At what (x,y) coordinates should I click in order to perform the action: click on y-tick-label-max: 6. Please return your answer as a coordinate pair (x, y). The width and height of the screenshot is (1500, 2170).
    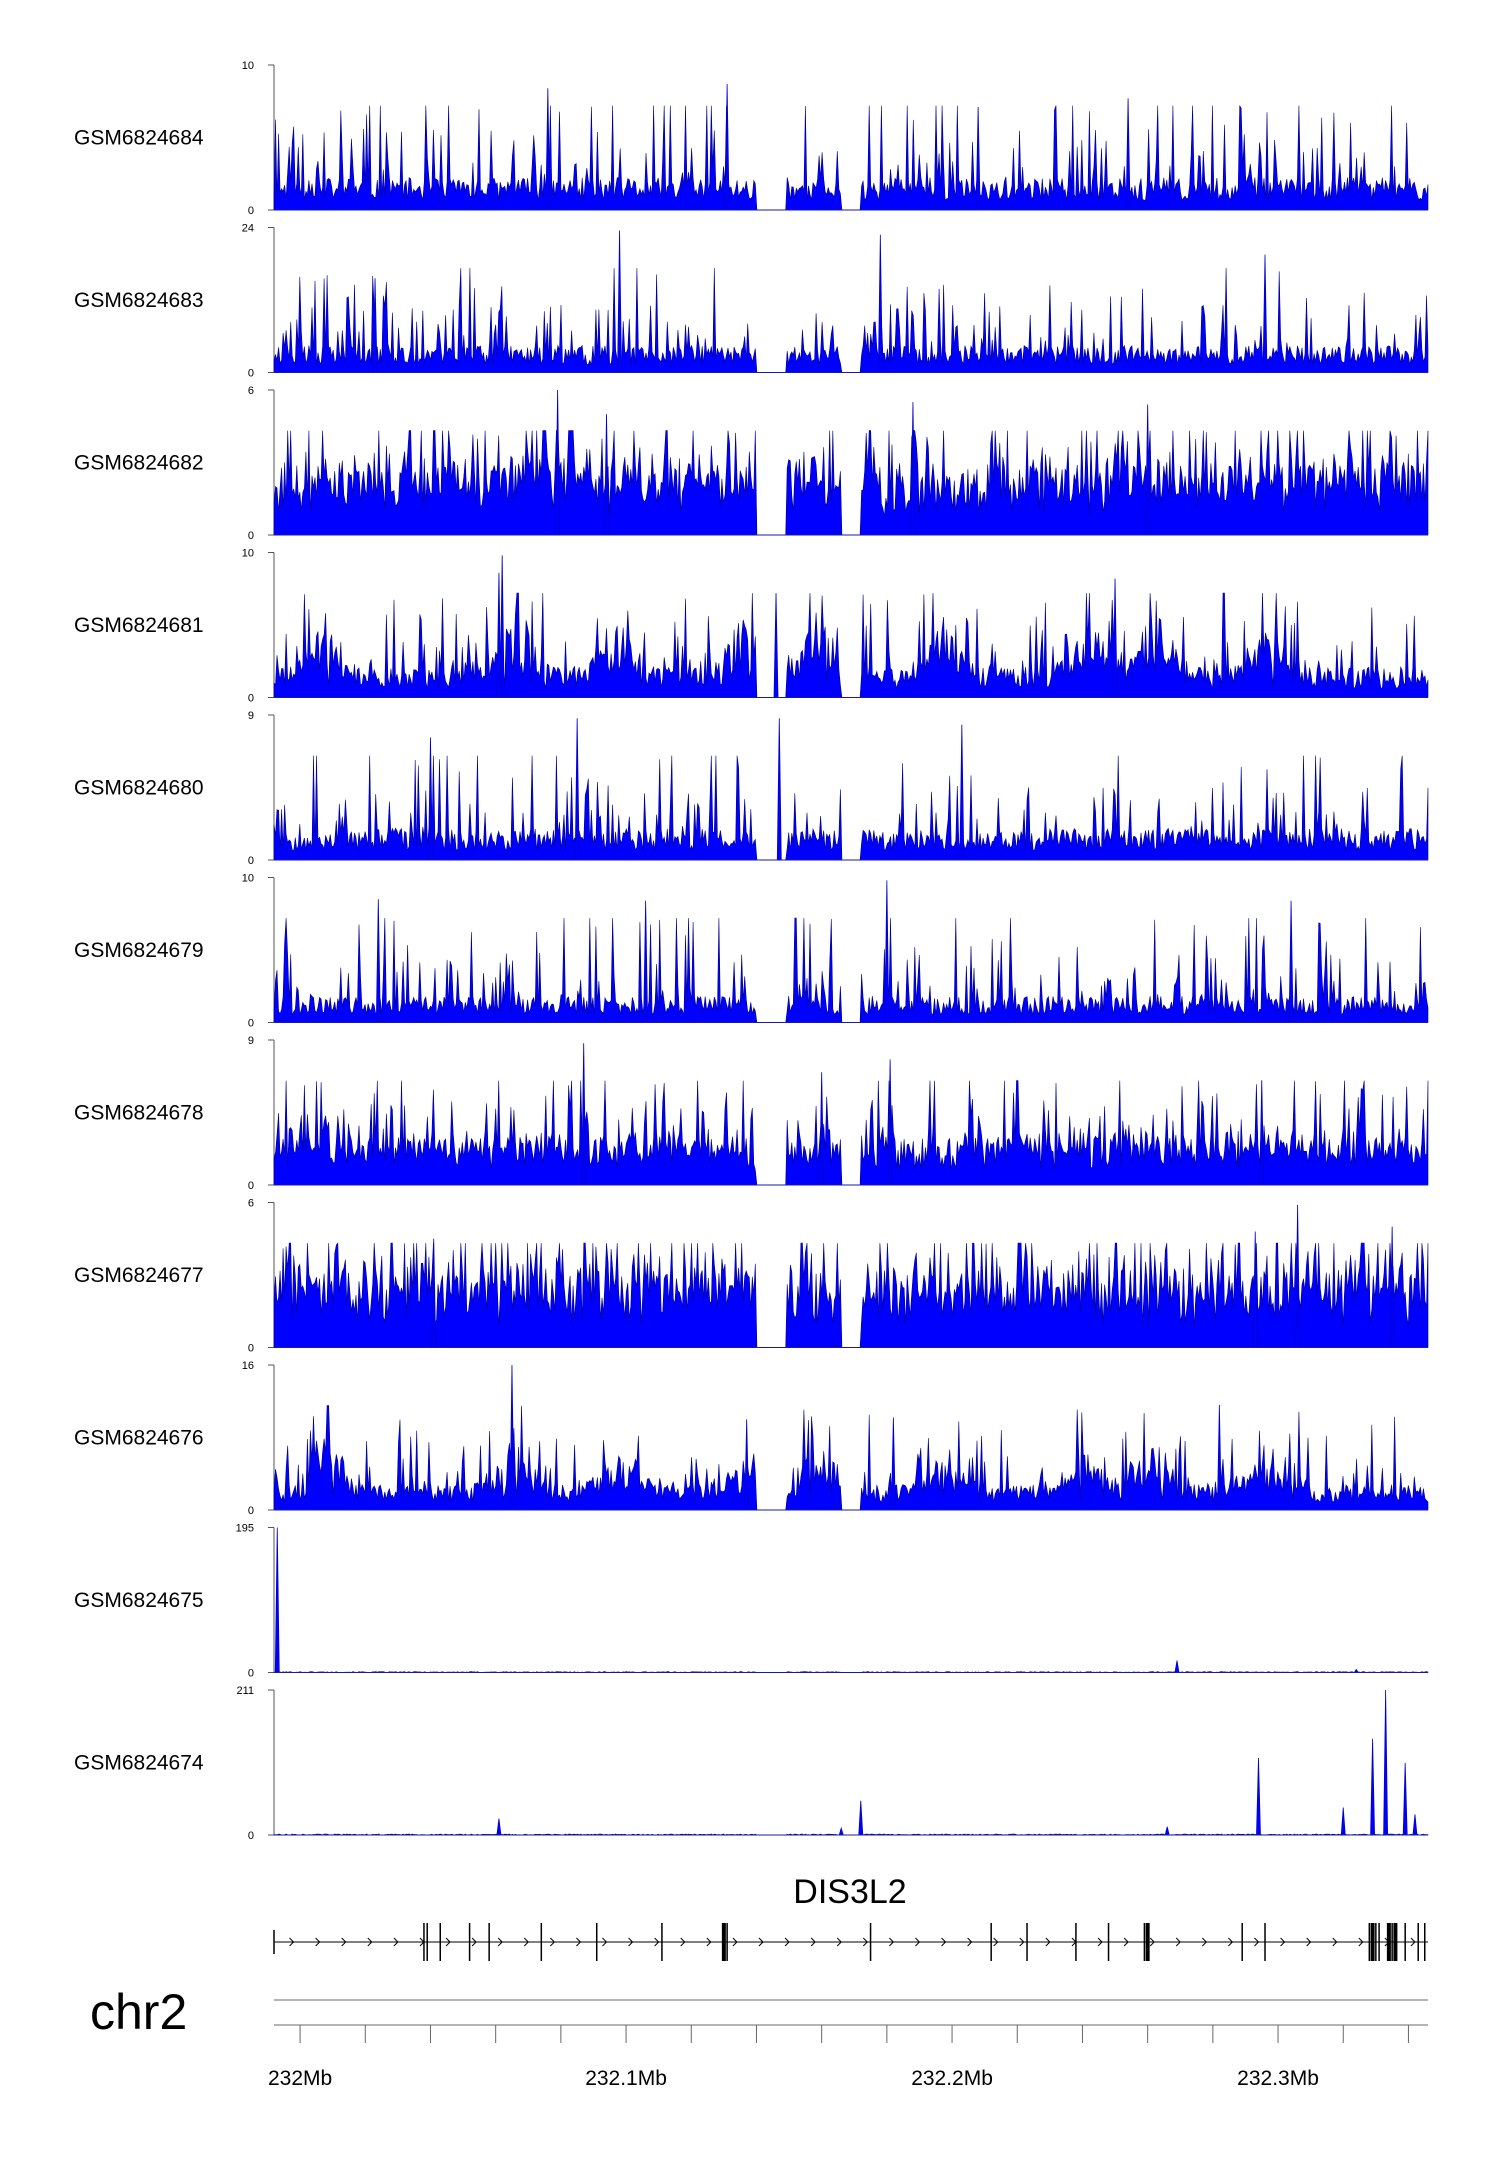
    Looking at the image, I should click on (251, 1204).